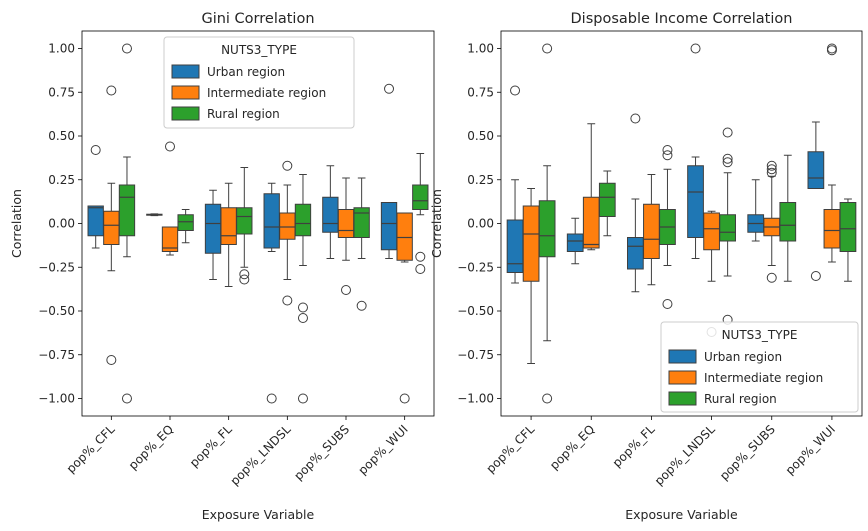 This screenshot has height=531, width=868. I want to click on legend-entry-label: Rural region, so click(740, 399).